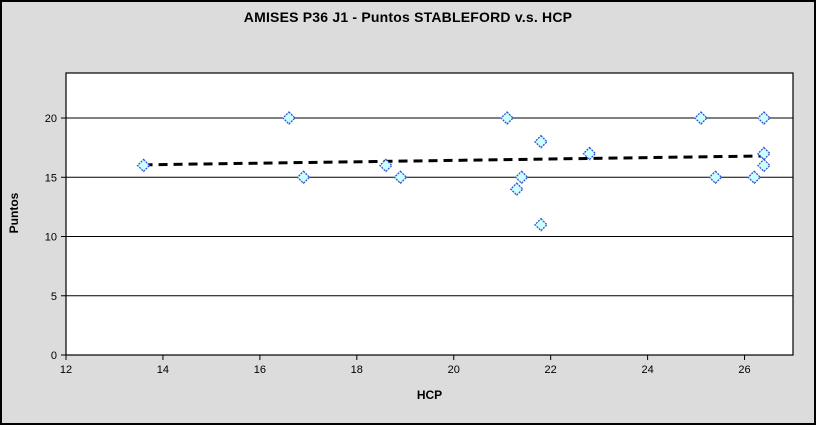  I want to click on x-tick-label-22: 22, so click(551, 370).